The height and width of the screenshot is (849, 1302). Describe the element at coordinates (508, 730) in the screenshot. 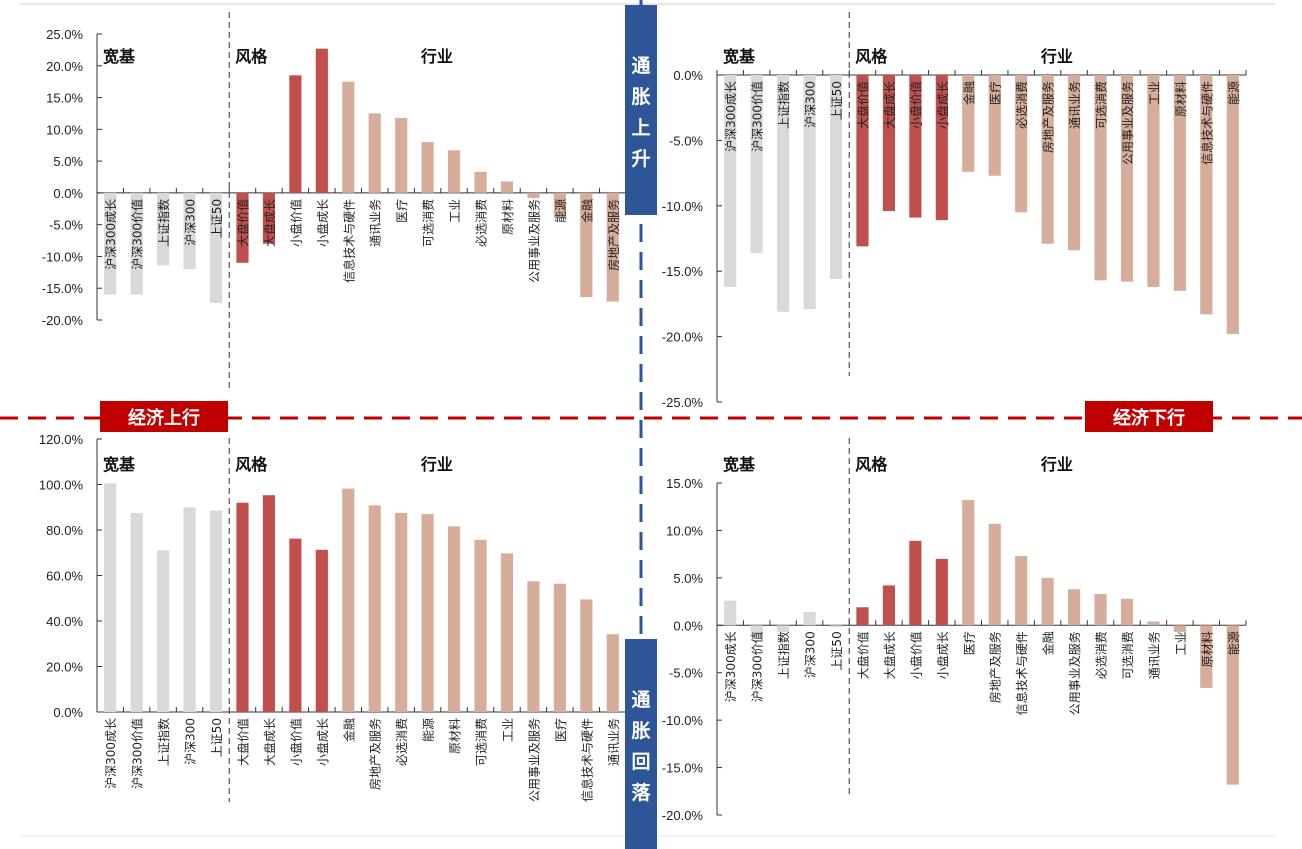

I see `category-label: 工业` at that location.